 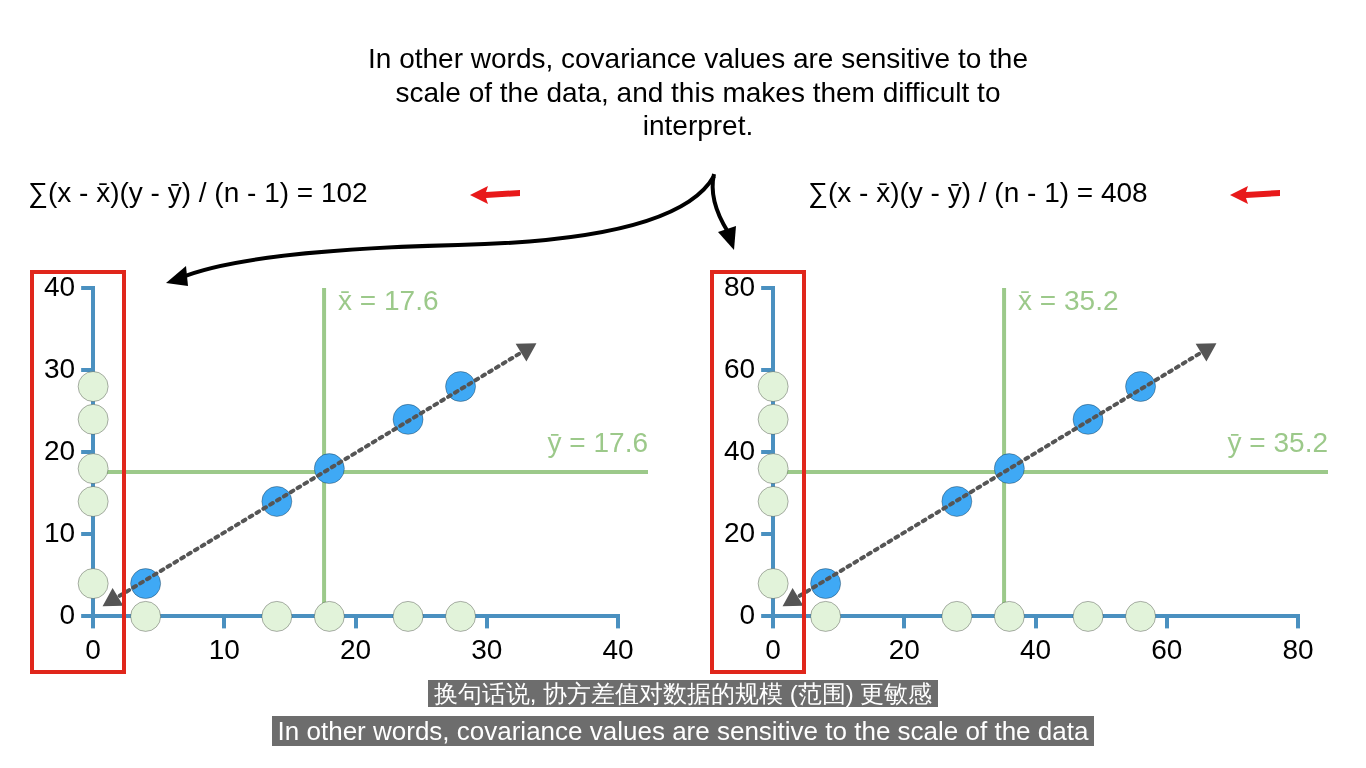 I want to click on text: In other words, covariance values are sensitive to the scale of the data, and this makes them difficult to interpret., so click(x=698, y=92).